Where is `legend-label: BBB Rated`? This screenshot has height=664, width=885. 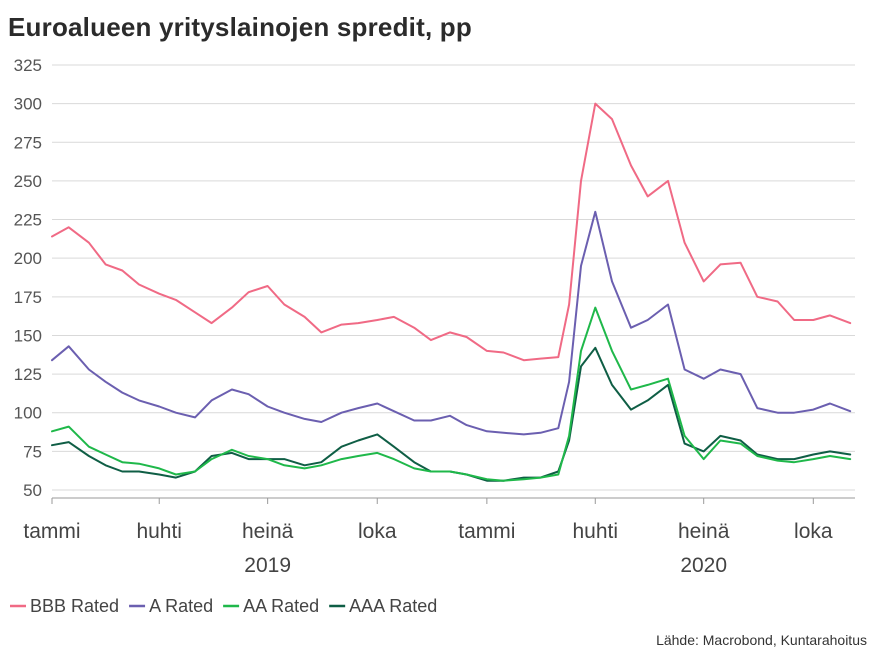 legend-label: BBB Rated is located at coordinates (74, 606).